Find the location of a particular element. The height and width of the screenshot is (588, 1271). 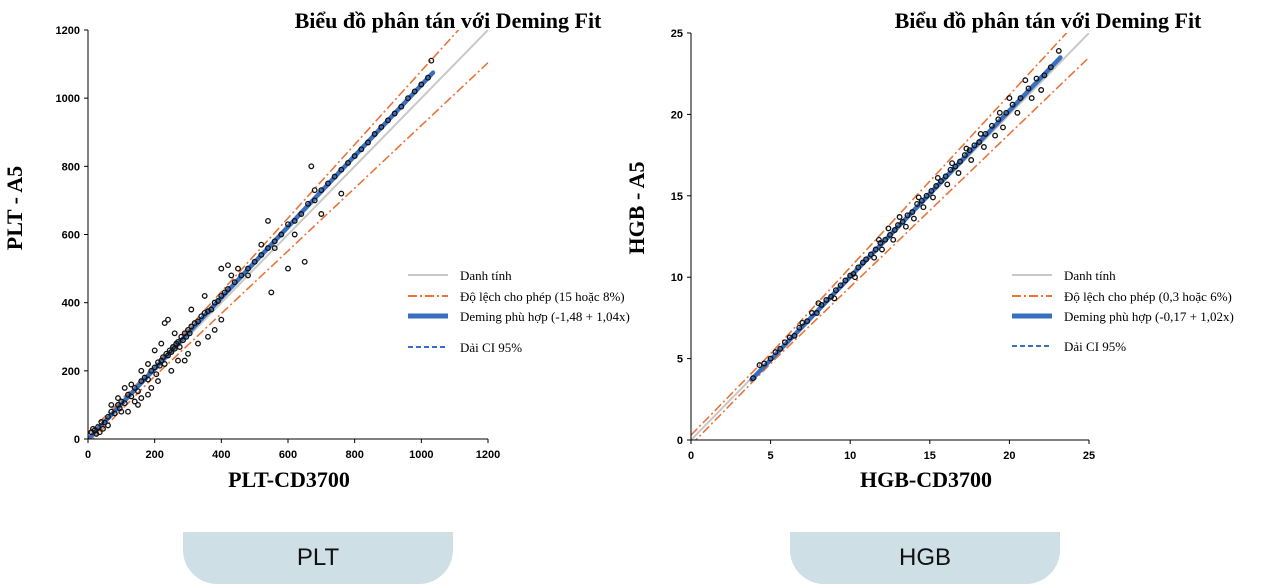

hgb-deming-fit-line is located at coordinates (906, 218).